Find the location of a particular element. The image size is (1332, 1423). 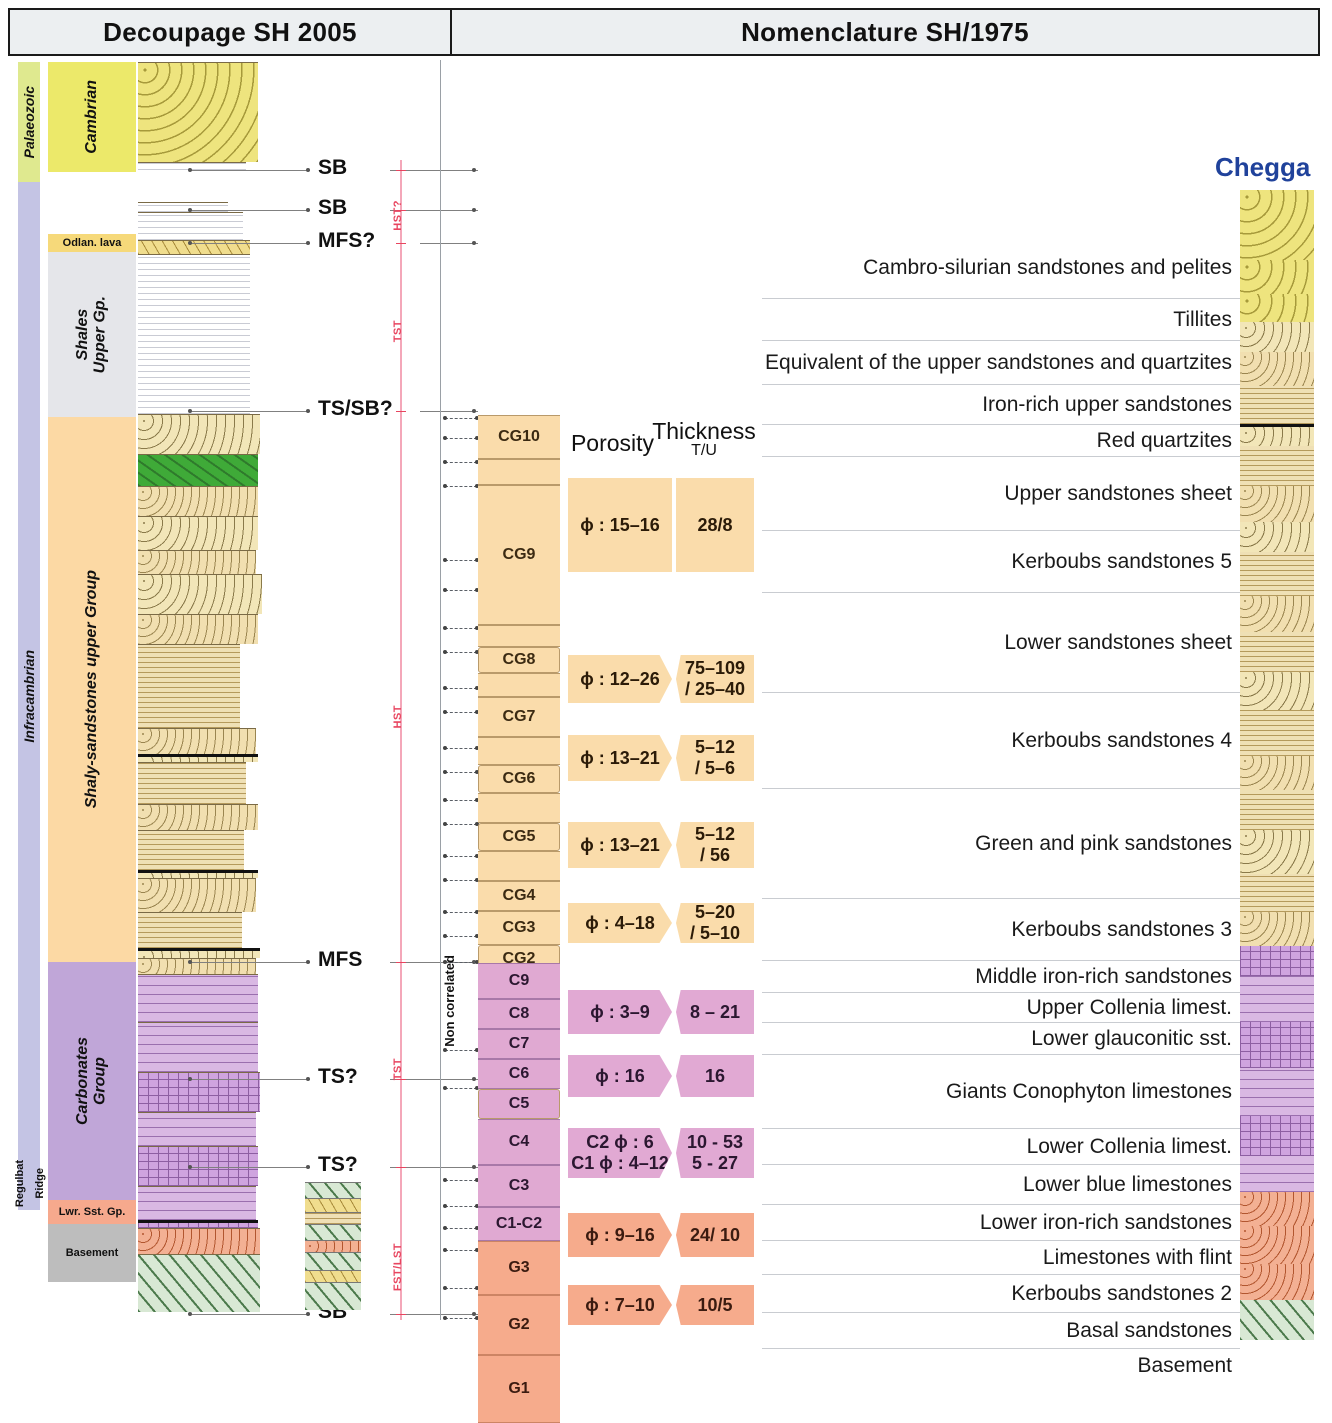

group-band-label: Carbonates Group is located at coordinates (91, 1081).